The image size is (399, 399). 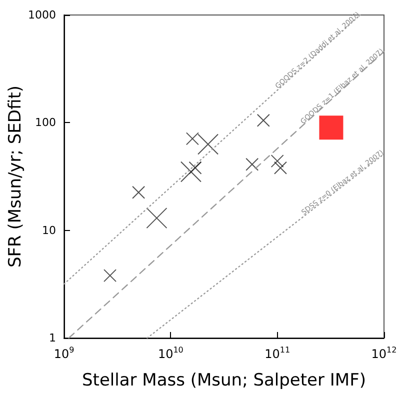 What do you see at coordinates (52, 338) in the screenshot?
I see `y-tick-label: 1` at bounding box center [52, 338].